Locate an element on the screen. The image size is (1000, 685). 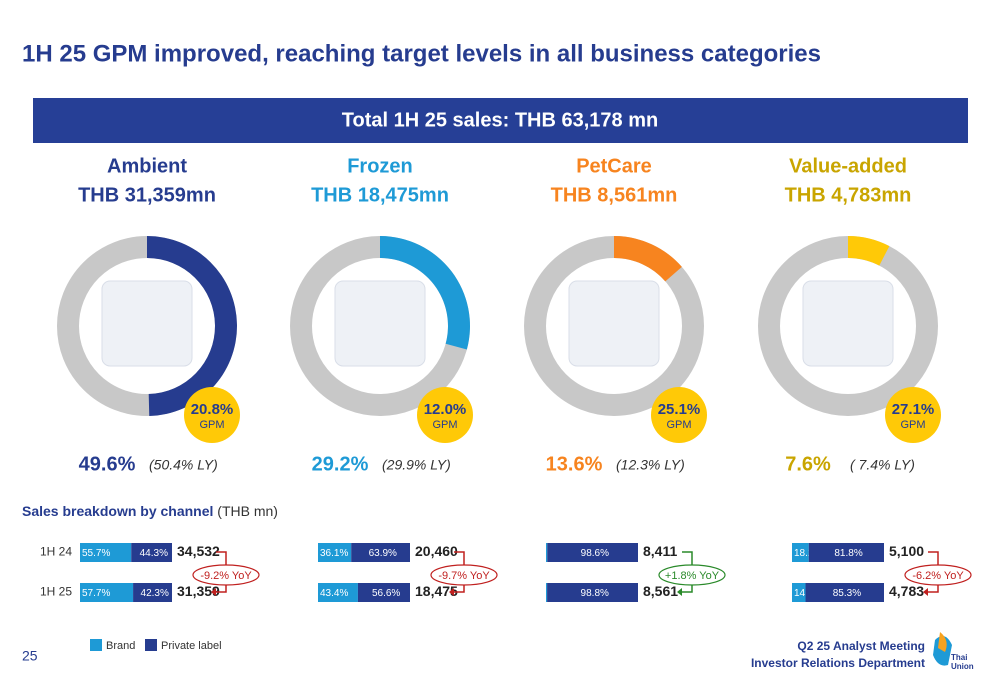
total-label: 8,411 is located at coordinates (660, 551).